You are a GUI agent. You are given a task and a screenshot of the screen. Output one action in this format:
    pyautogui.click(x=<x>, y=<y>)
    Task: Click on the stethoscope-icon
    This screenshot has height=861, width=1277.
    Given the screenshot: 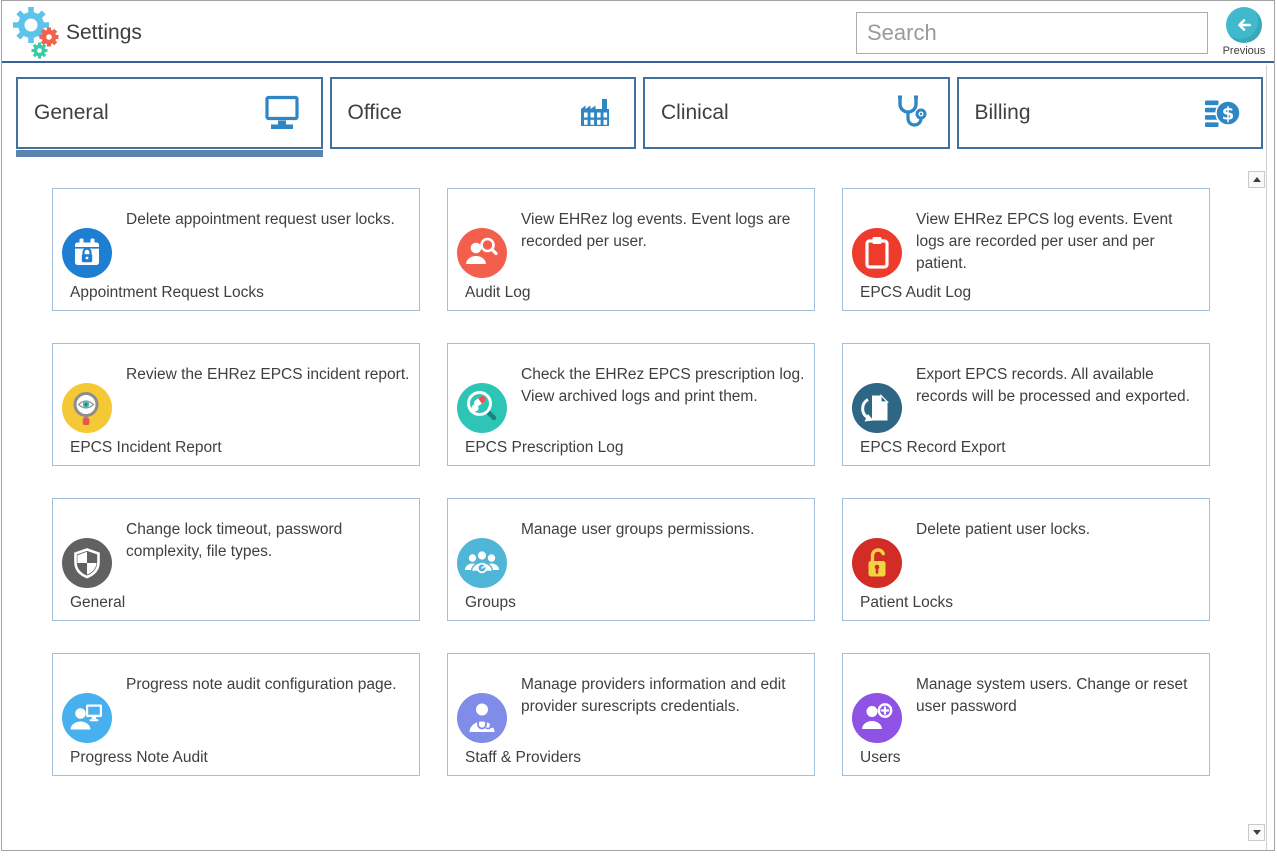 What is the action you would take?
    pyautogui.click(x=909, y=113)
    